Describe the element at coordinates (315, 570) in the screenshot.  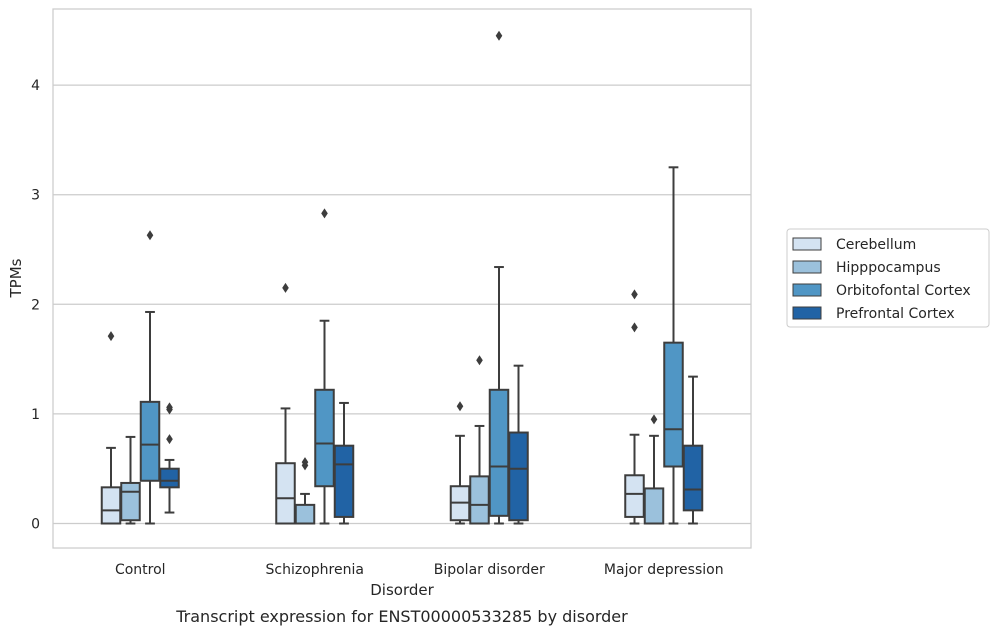
I see `x-tick-label: Schizophrenia` at that location.